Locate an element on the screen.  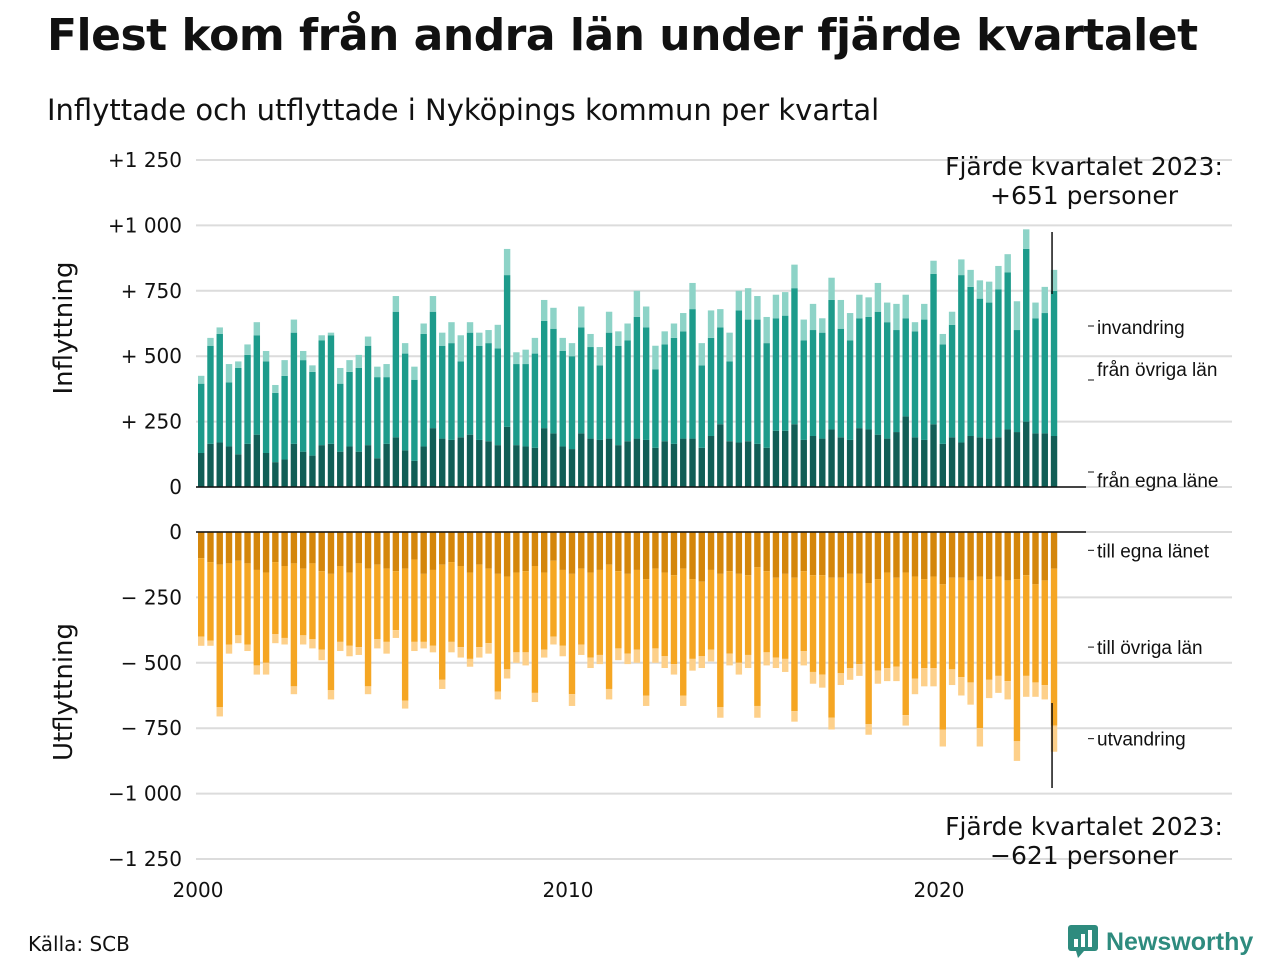
y-tick-label: + 250 is located at coordinates (151, 422).